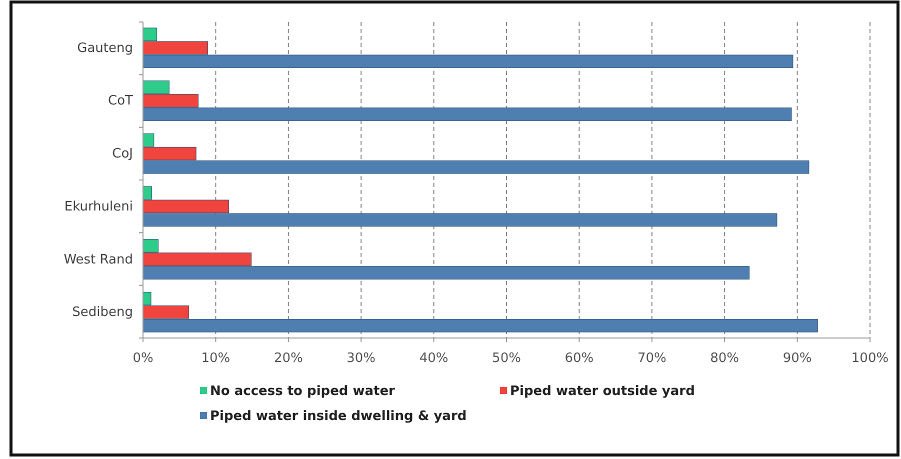 The height and width of the screenshot is (459, 901). Describe the element at coordinates (361, 358) in the screenshot. I see `x-tick-label: 30%` at that location.